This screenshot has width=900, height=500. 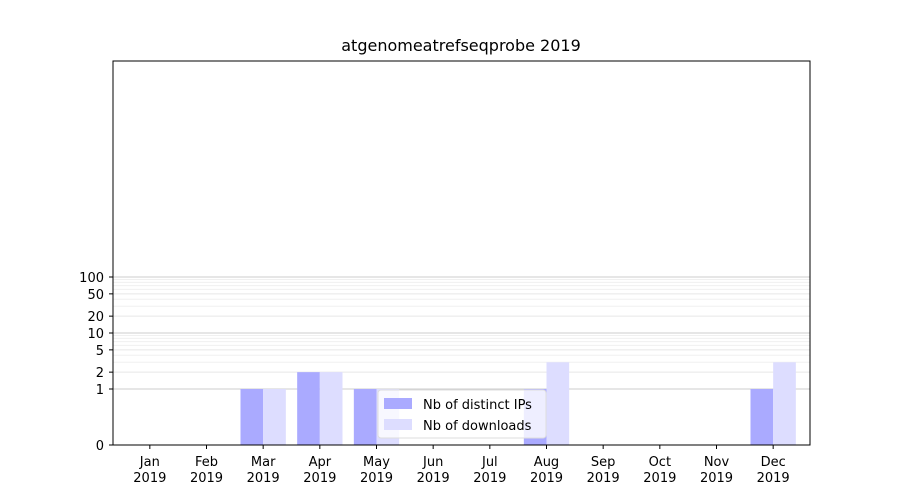 What do you see at coordinates (319, 470) in the screenshot?
I see `x-tick-label: Apr 2019` at bounding box center [319, 470].